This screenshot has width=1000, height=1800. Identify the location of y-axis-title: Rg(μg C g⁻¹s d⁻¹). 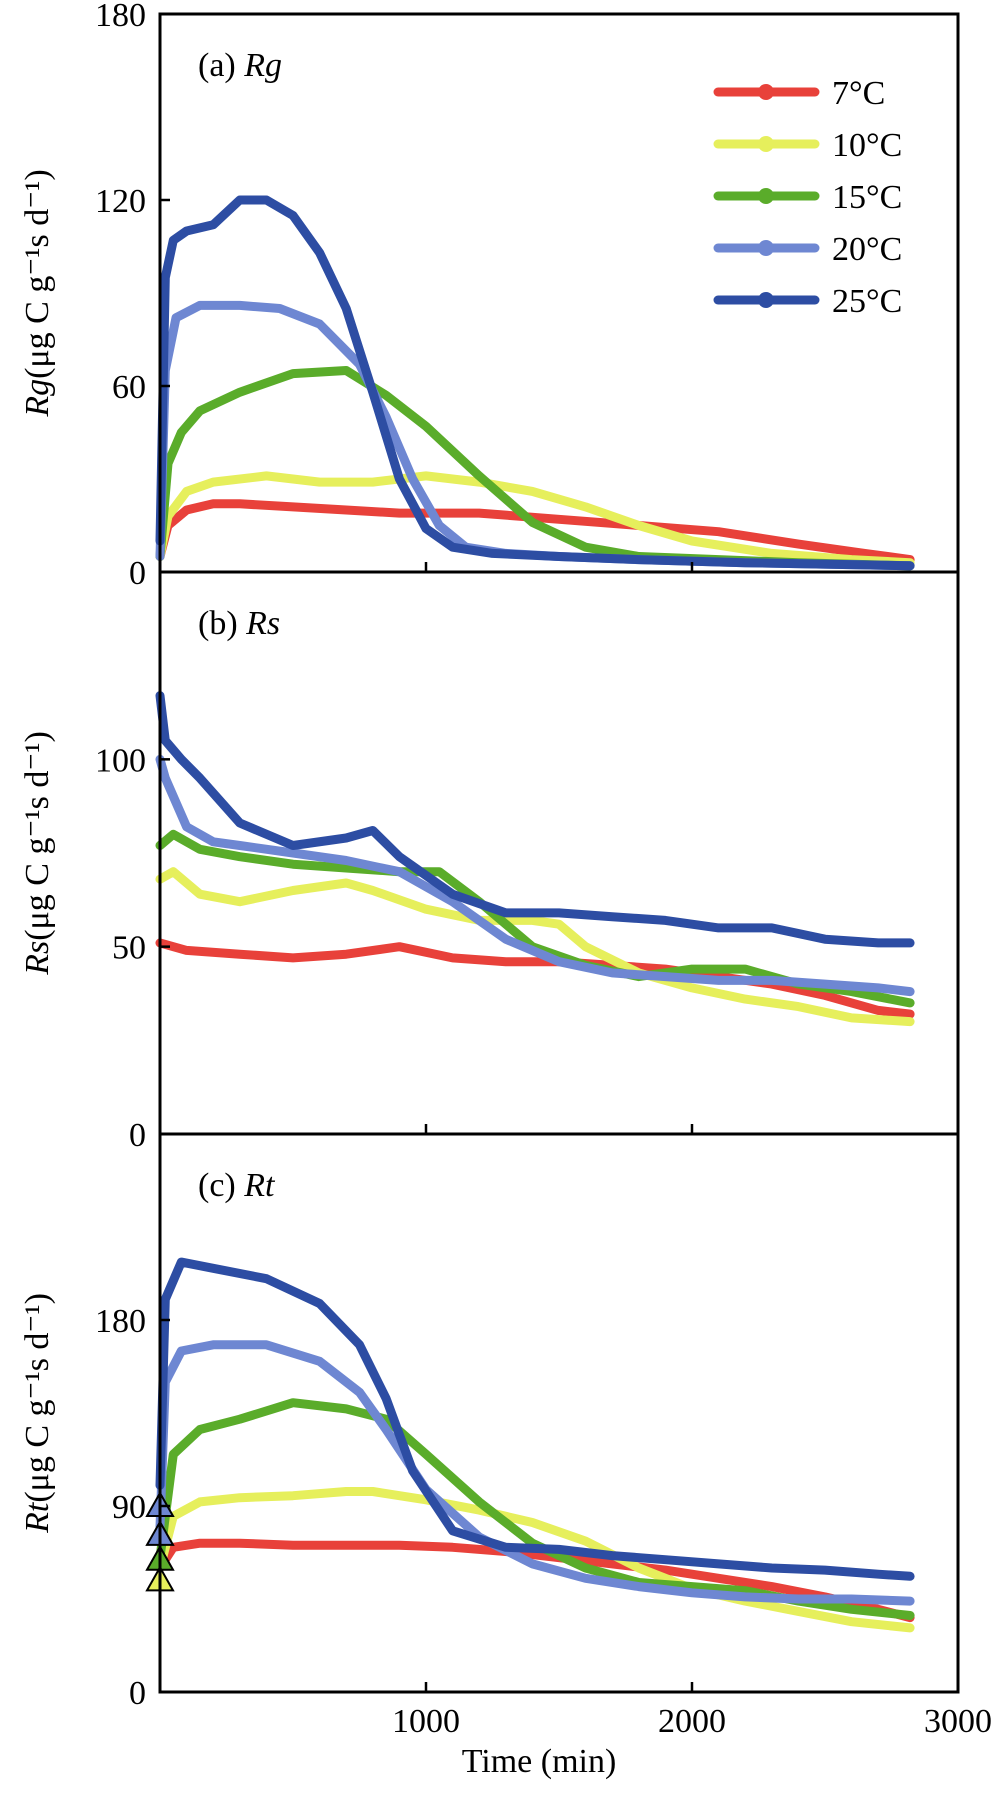
(37, 293).